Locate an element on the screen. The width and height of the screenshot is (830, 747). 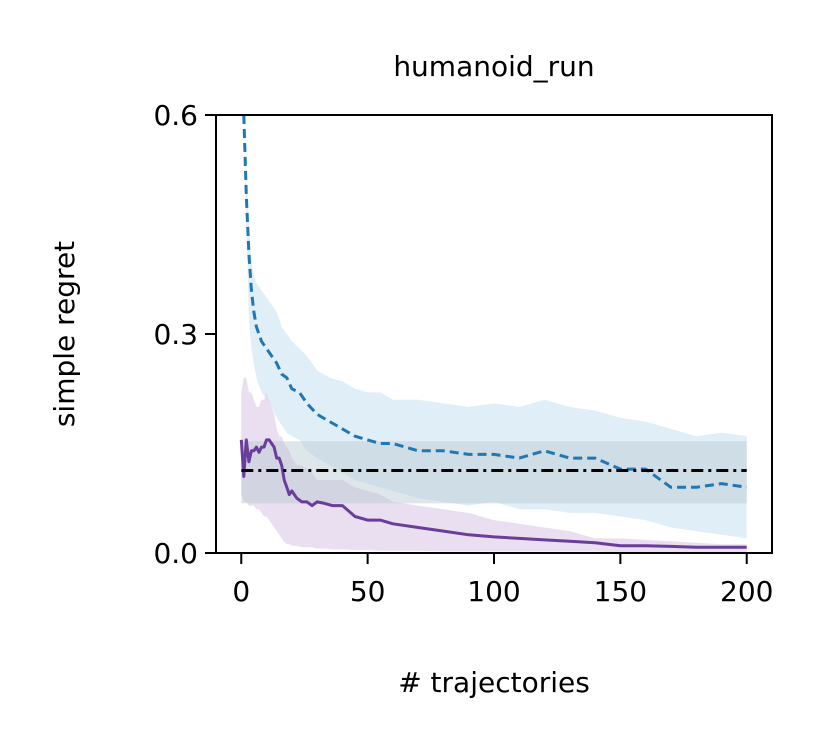
y-tick-label: 0.3 is located at coordinates (175, 334).